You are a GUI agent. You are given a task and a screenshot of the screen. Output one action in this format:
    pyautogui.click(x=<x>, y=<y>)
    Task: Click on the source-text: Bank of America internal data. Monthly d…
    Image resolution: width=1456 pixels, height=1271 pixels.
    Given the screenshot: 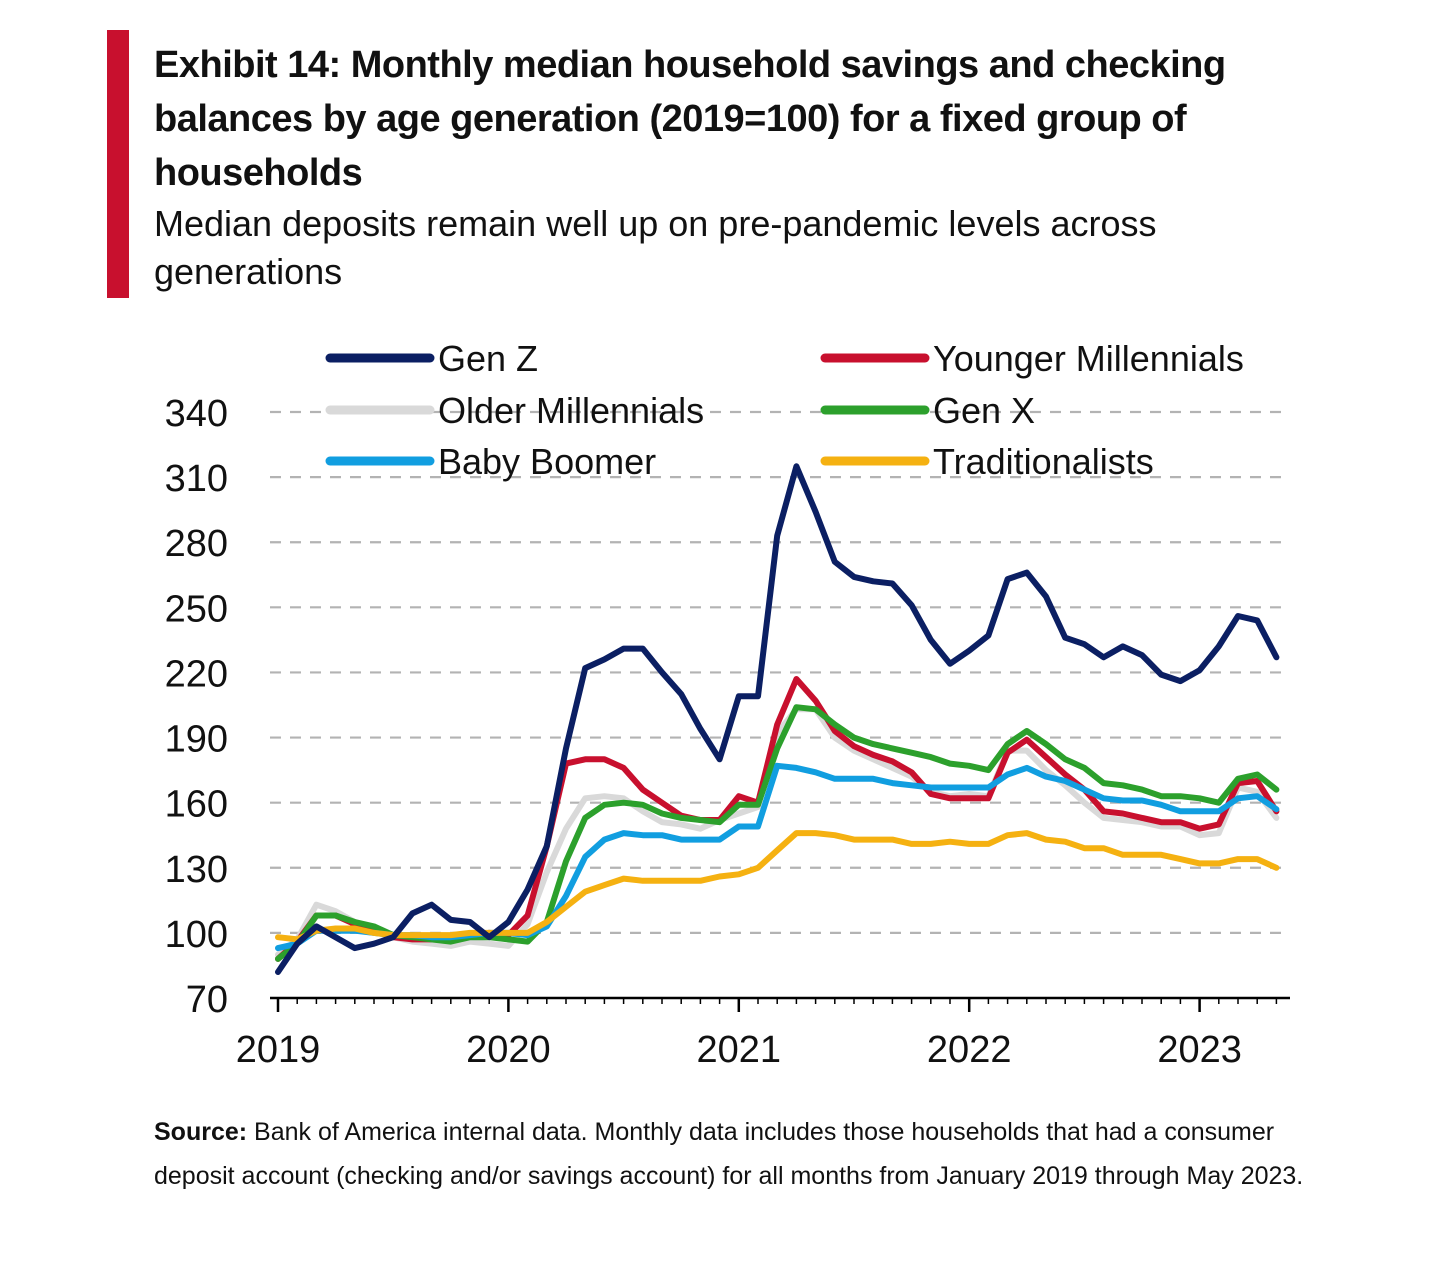 What is the action you would take?
    pyautogui.click(x=729, y=1154)
    